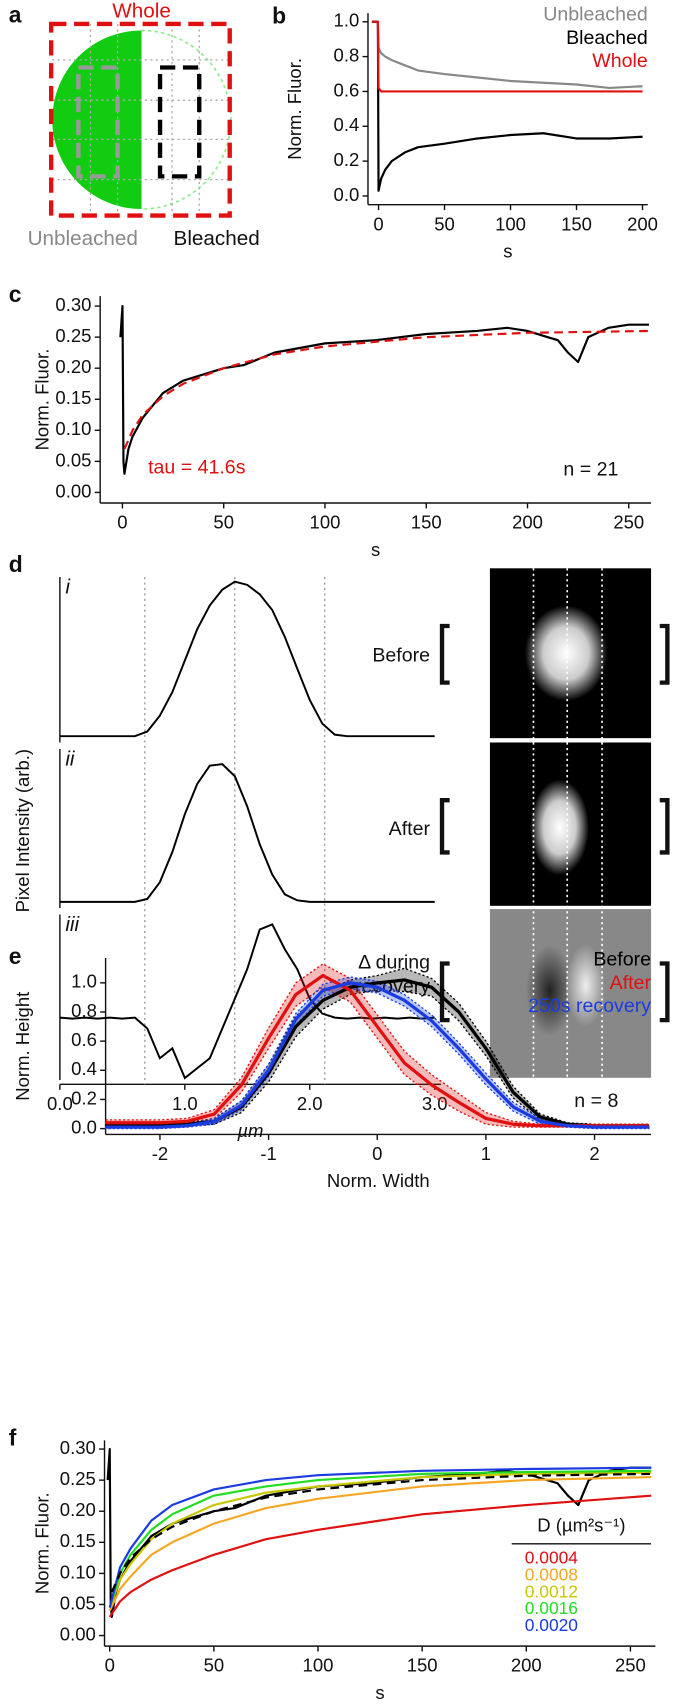 The height and width of the screenshot is (1706, 675). I want to click on x-tick-label: -2, so click(160, 1153).